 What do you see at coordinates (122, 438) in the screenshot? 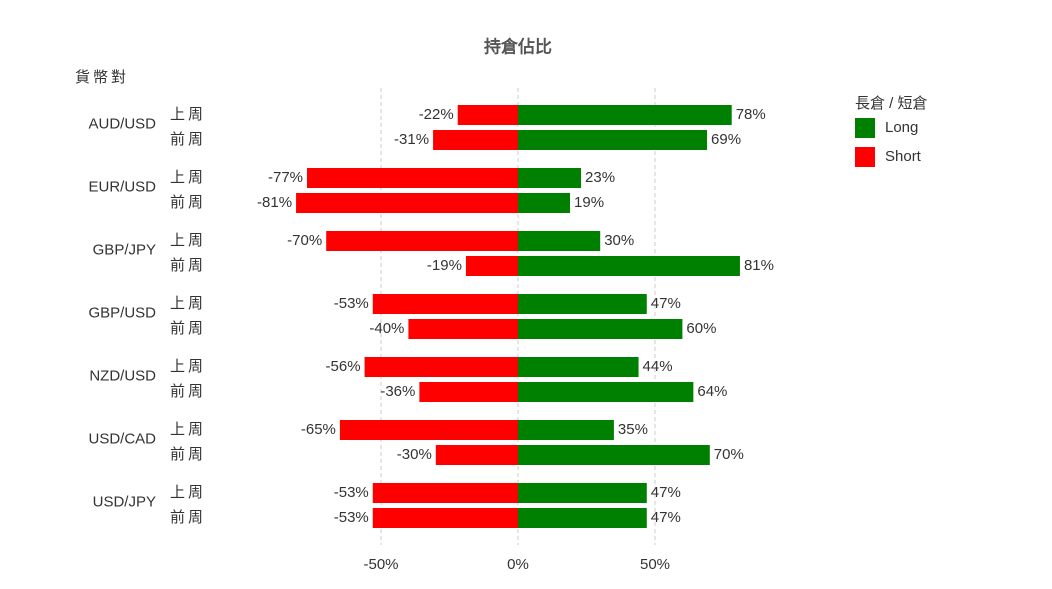
I see `category-label: USD/CAD` at bounding box center [122, 438].